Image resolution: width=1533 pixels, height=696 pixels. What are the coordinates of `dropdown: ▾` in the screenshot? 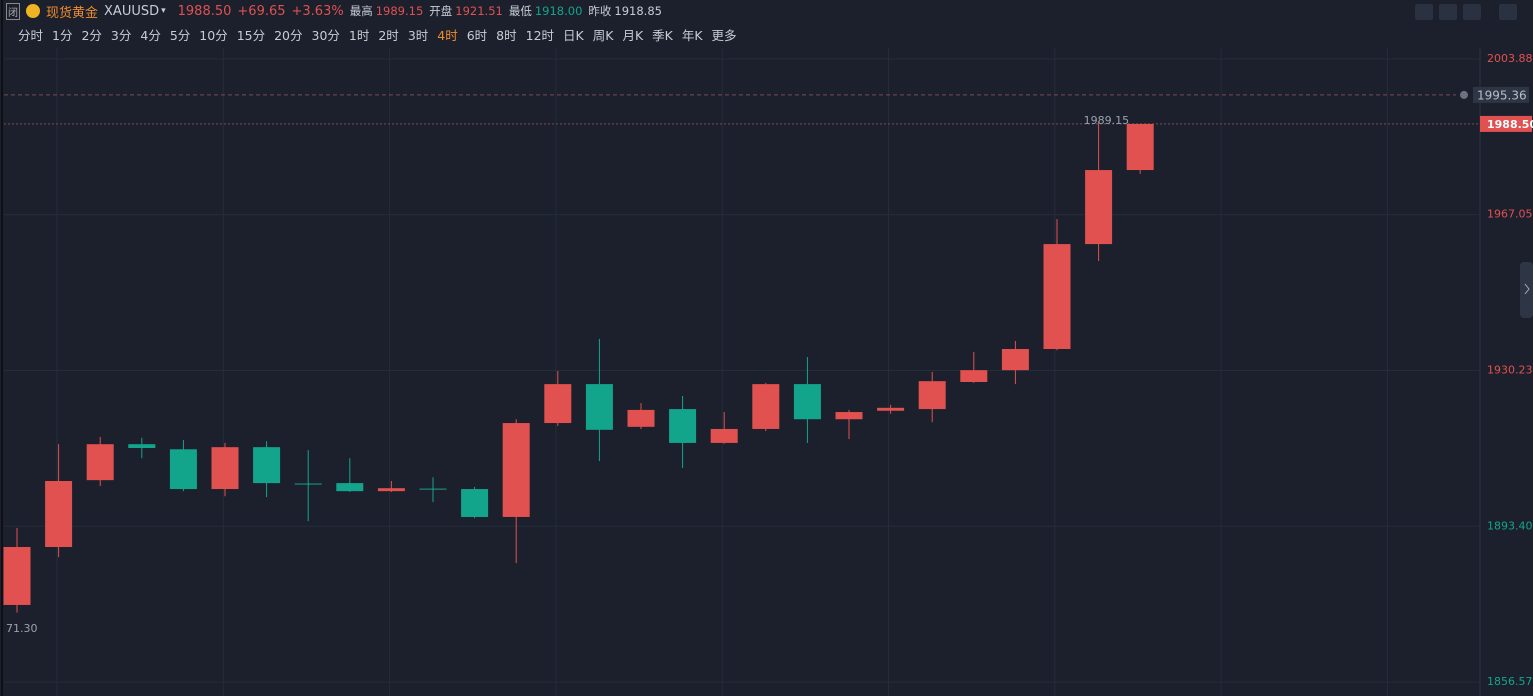 It's located at (163, 11).